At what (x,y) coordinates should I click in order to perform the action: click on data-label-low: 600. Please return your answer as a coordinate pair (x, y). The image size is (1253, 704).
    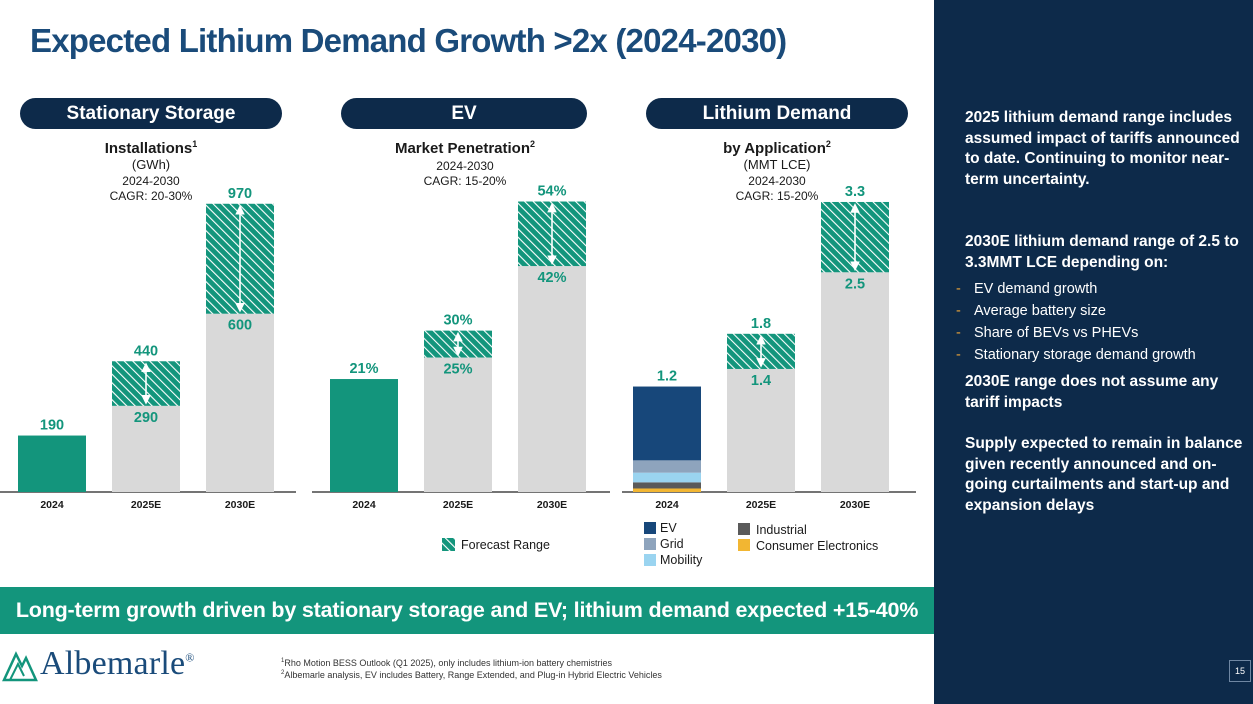
    Looking at the image, I should click on (240, 326).